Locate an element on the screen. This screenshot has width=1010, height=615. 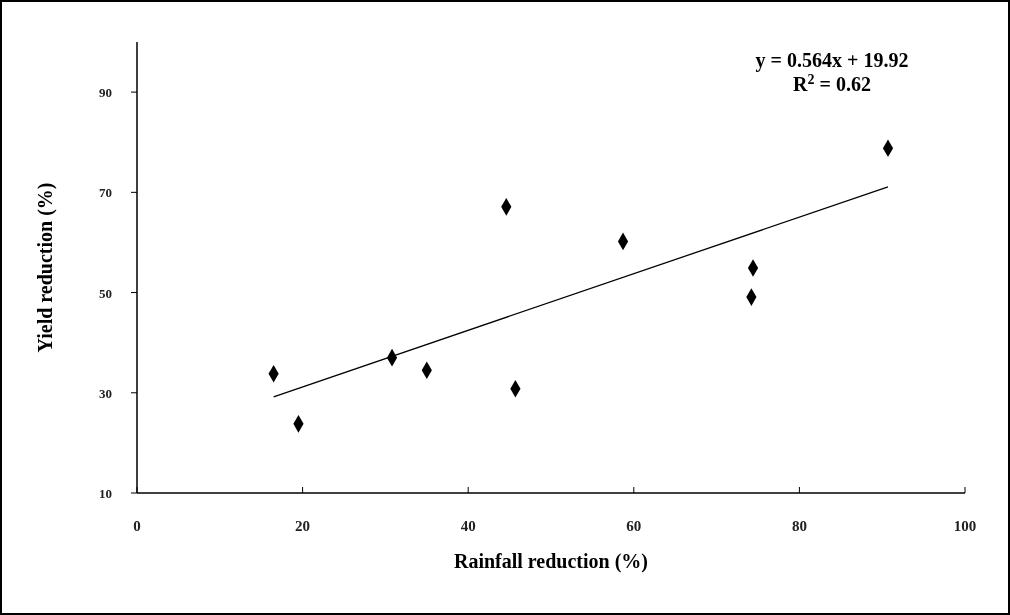
annotation: y = 0.564x + 19.92 is located at coordinates (832, 60).